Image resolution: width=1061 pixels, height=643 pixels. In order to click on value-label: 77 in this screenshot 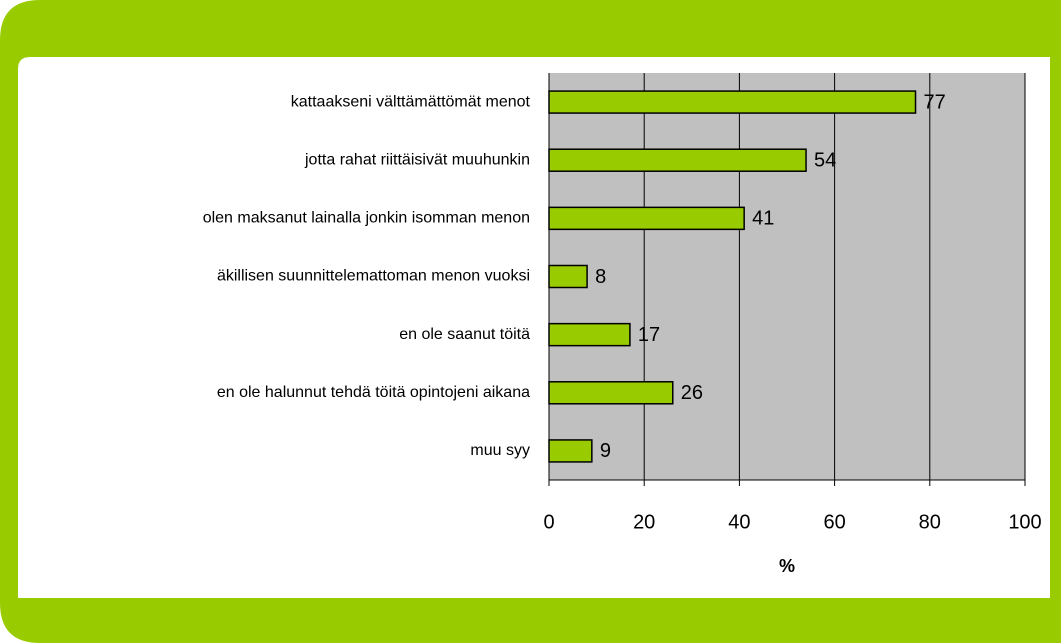, I will do `click(935, 102)`.